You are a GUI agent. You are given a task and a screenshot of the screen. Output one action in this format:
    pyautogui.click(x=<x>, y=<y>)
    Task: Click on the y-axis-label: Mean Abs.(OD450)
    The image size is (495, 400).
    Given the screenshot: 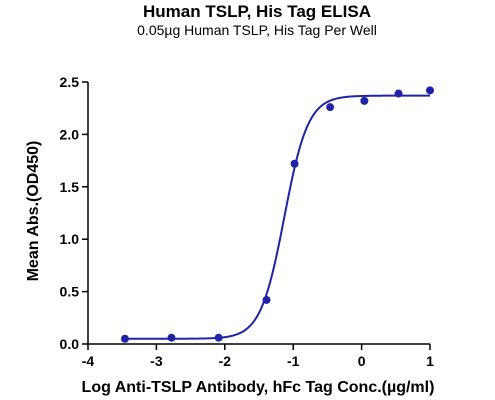 What is the action you would take?
    pyautogui.click(x=33, y=211)
    